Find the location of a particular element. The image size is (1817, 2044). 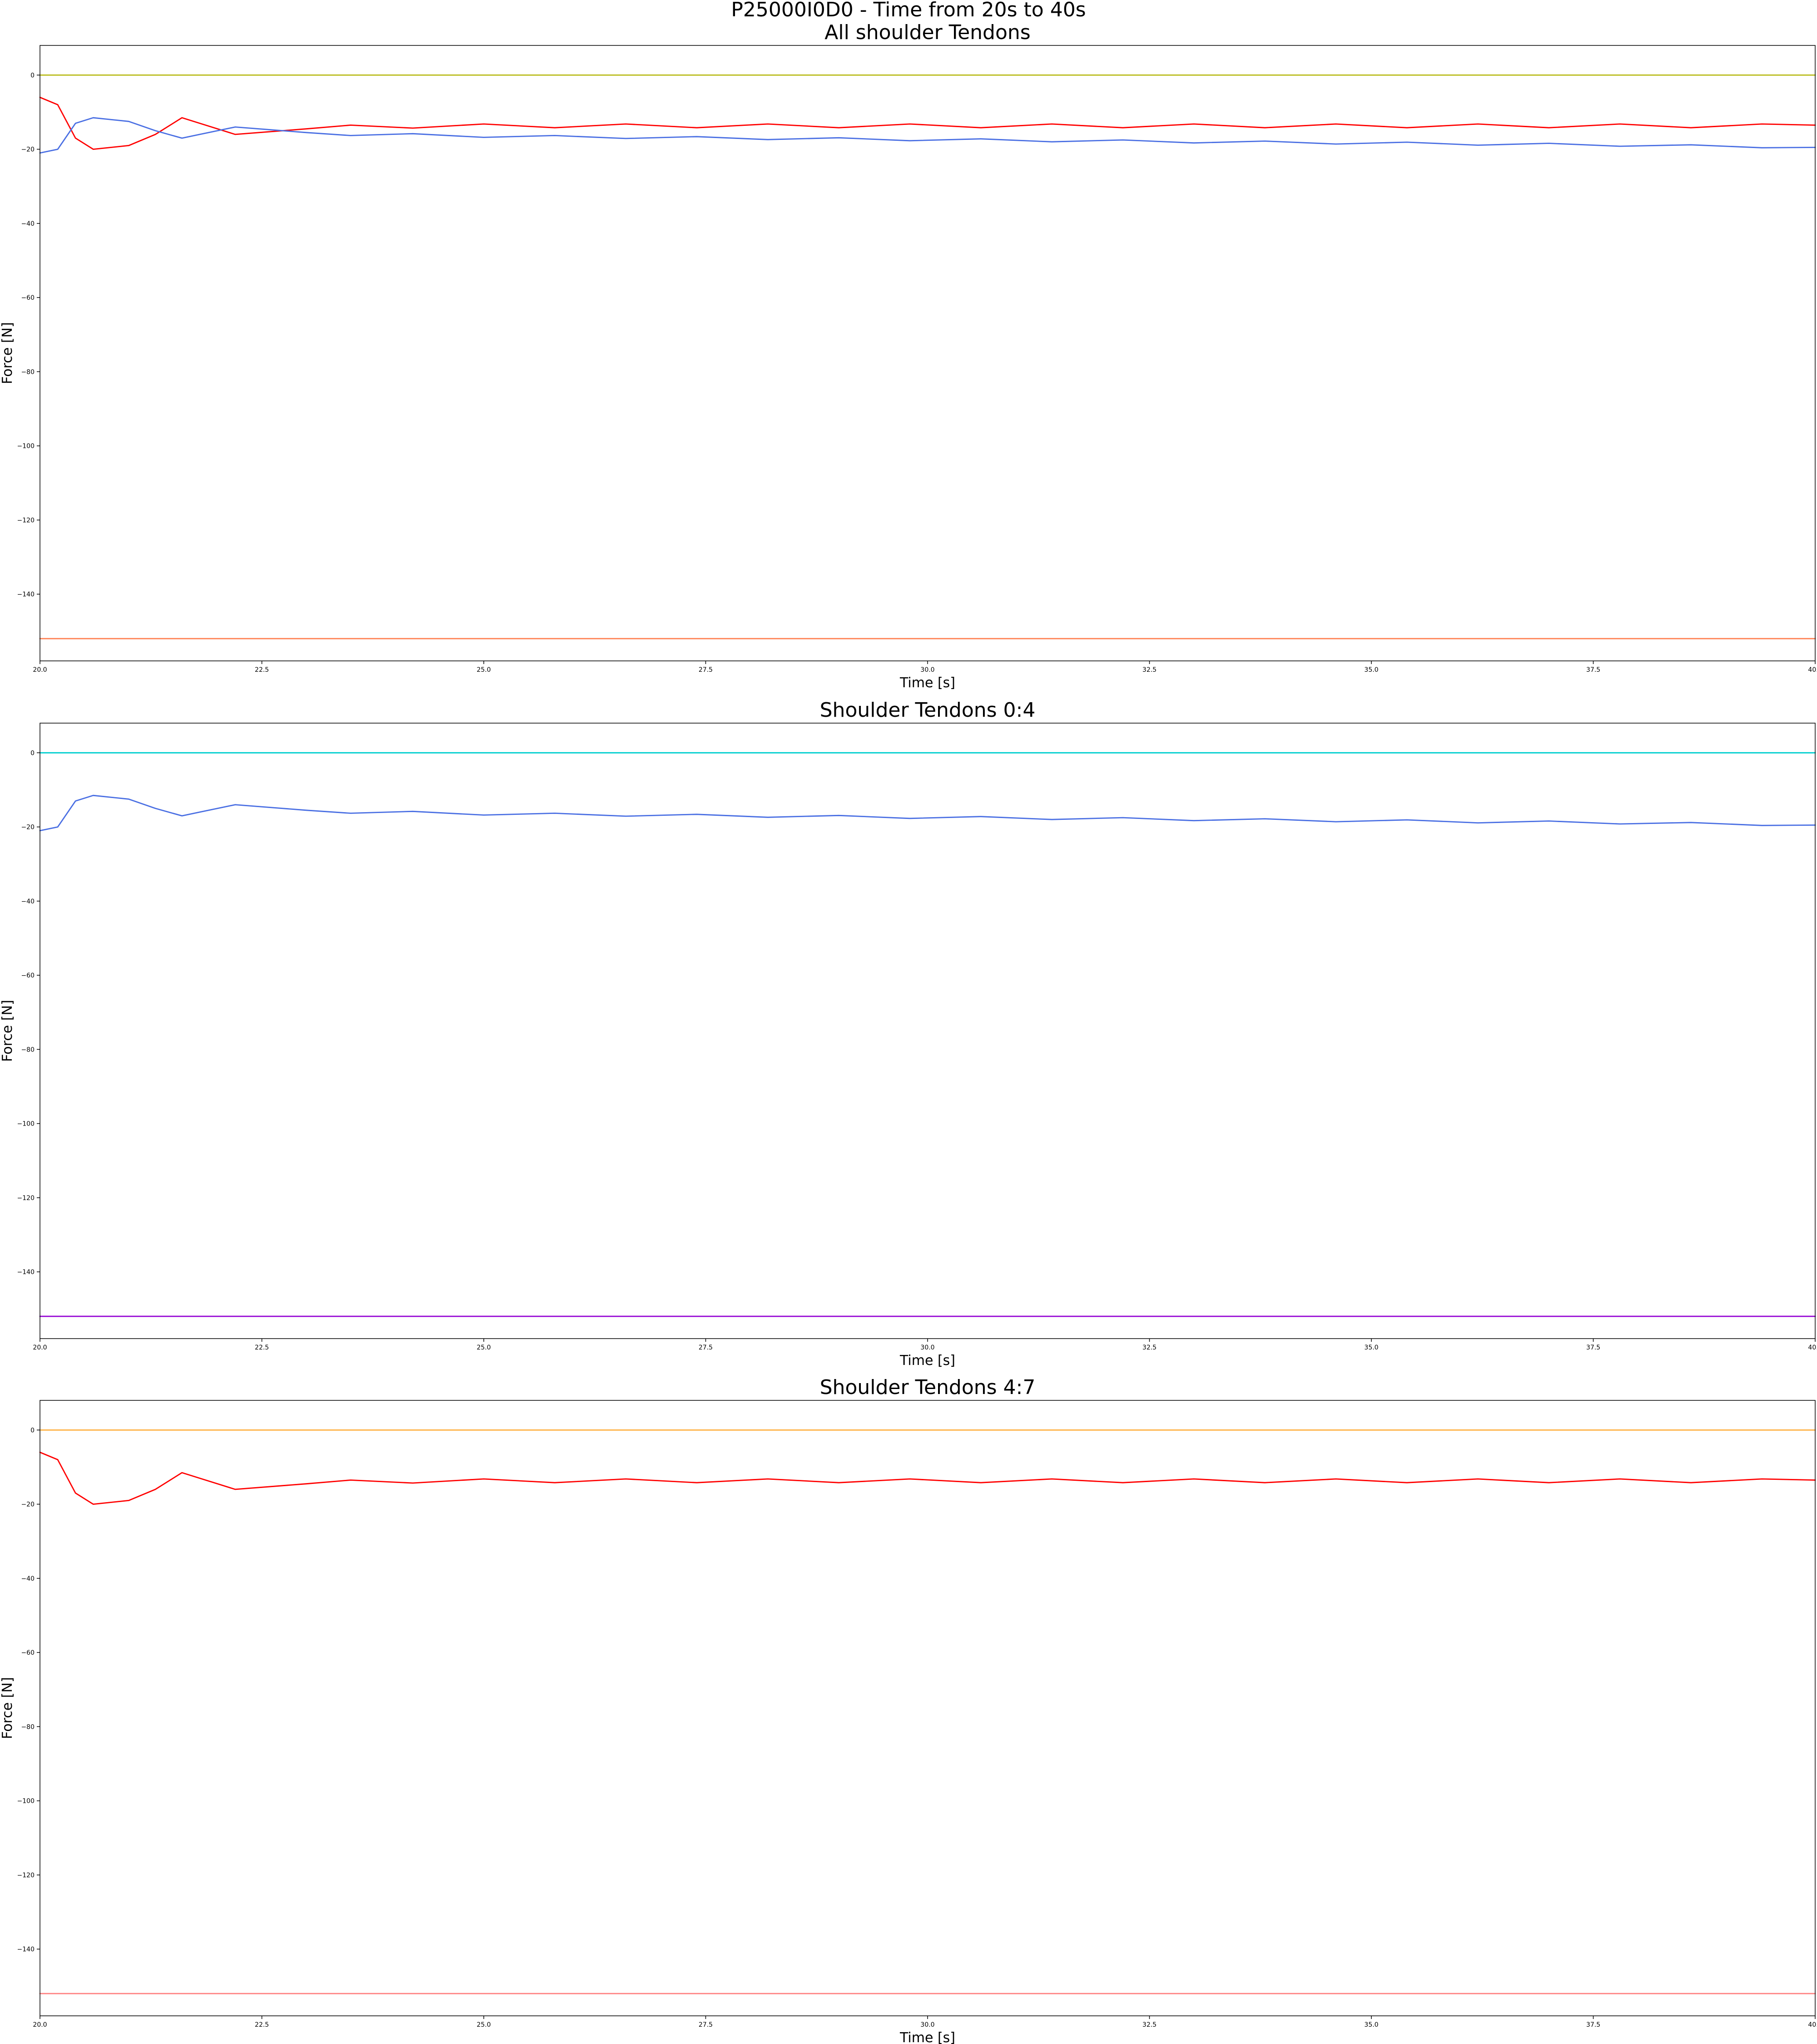

figure-title: P25000I0D0 - Time from 20s to 40s is located at coordinates (908, 10).